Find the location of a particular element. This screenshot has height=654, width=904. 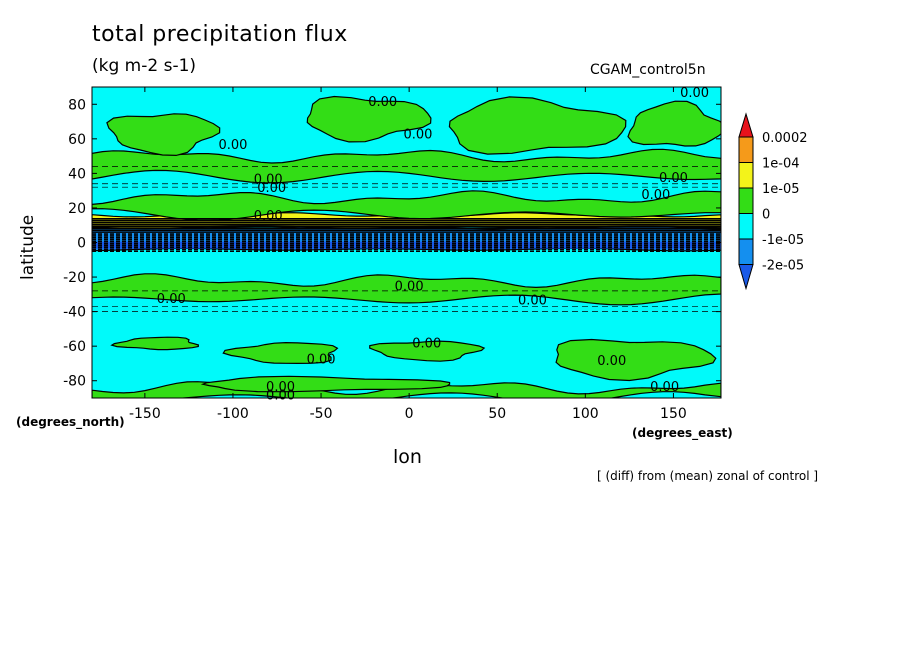

y-axis-units: (degrees_north) is located at coordinates (70, 422).